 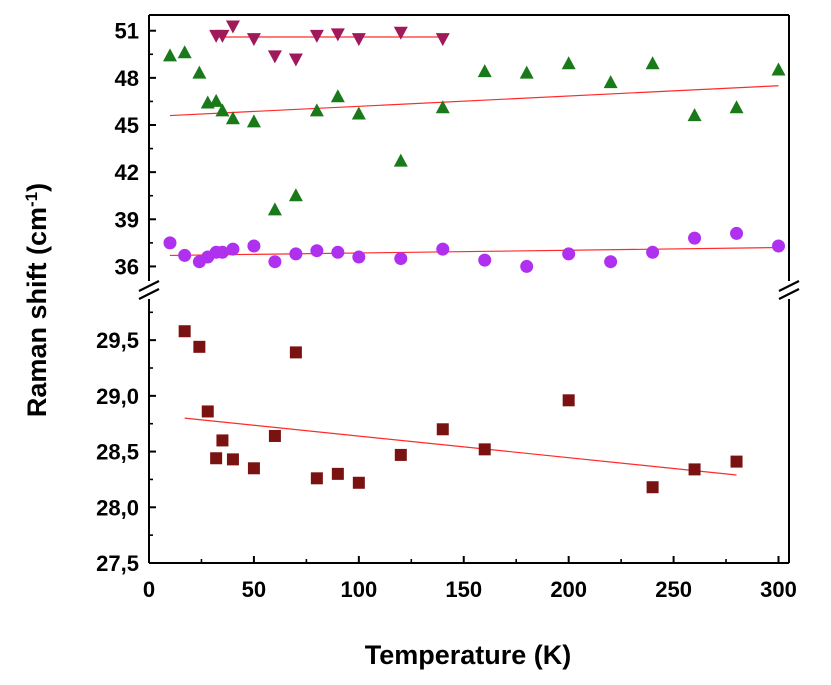 What do you see at coordinates (568, 589) in the screenshot?
I see `x-tick-label: 200` at bounding box center [568, 589].